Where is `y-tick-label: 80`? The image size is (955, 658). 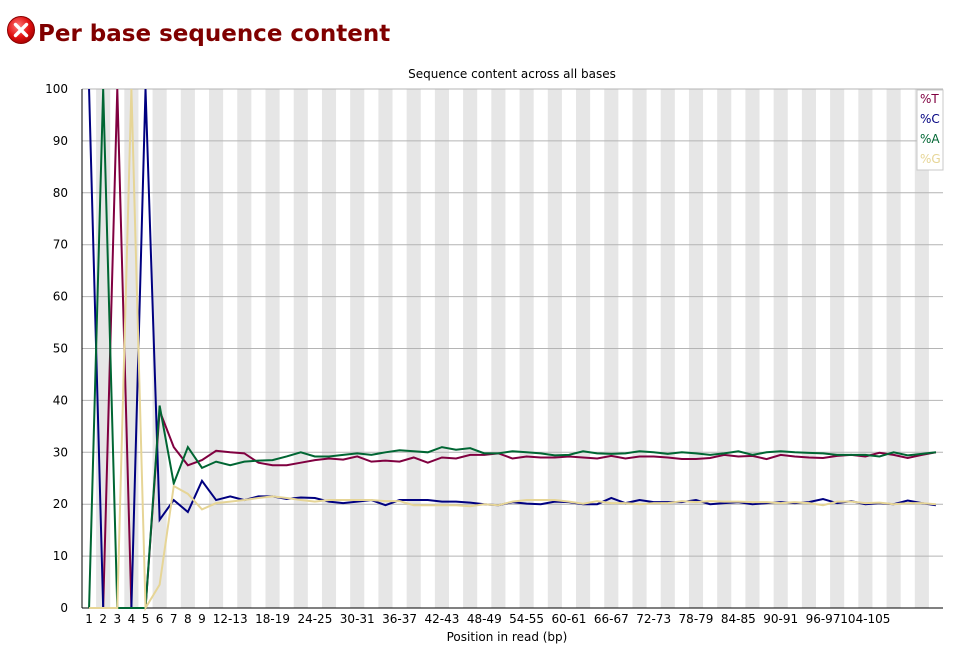
y-tick-label: 80 is located at coordinates (60, 193).